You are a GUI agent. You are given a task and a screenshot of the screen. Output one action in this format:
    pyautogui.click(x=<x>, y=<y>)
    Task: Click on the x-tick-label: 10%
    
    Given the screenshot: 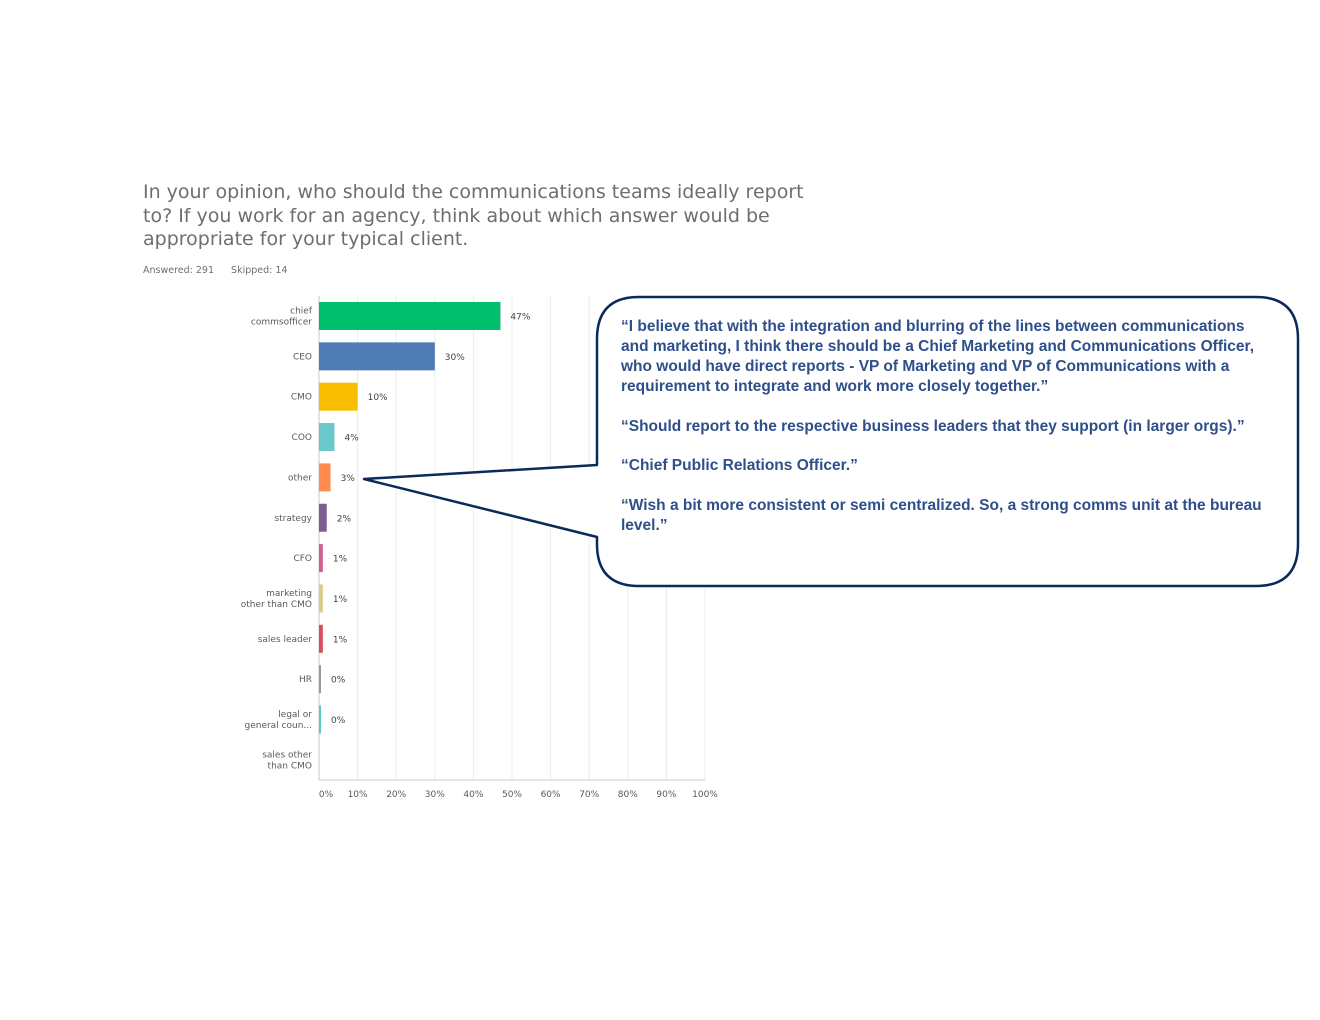 What is the action you would take?
    pyautogui.click(x=358, y=795)
    